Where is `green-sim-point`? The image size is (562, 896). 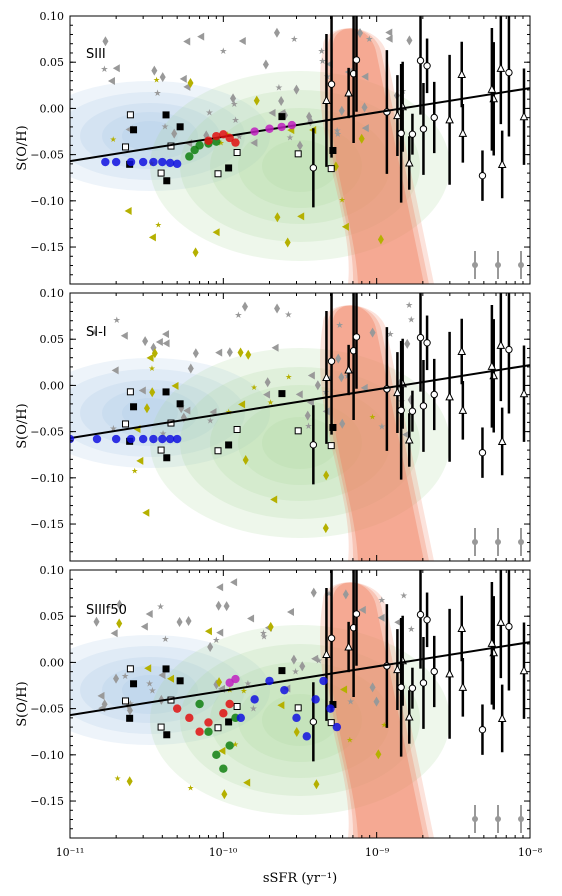
green-sim-point is located at coordinates (208, 731).